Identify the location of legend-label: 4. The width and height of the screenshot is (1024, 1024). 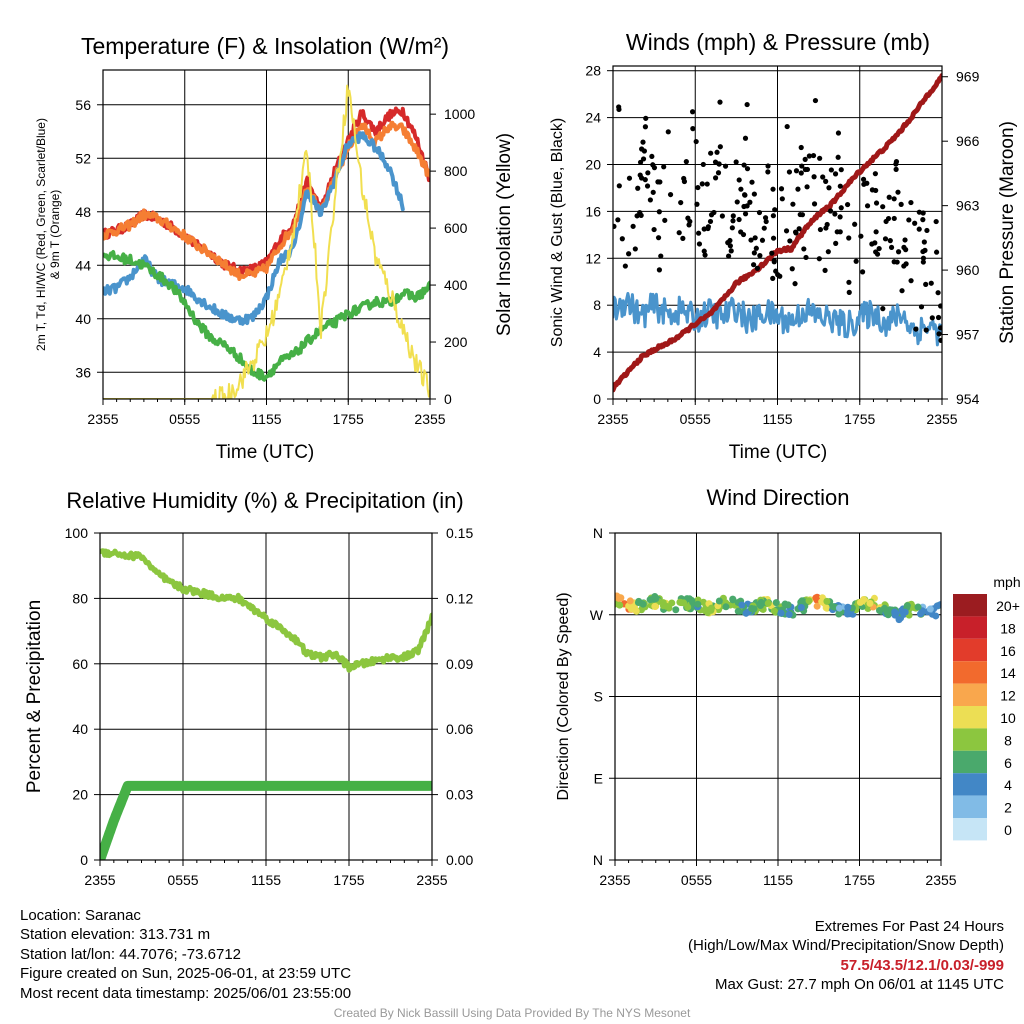
(1008, 785).